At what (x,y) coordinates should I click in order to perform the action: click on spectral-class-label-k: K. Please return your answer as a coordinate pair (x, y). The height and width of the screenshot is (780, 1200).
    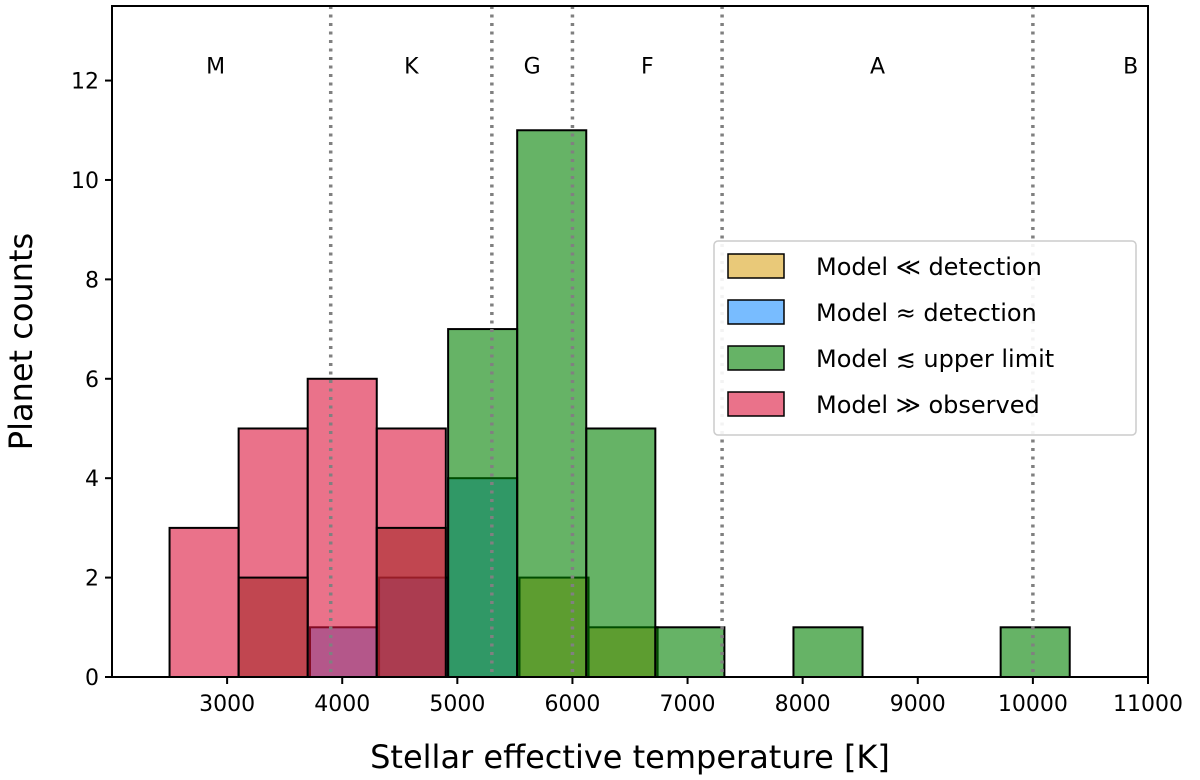
    Looking at the image, I should click on (411, 67).